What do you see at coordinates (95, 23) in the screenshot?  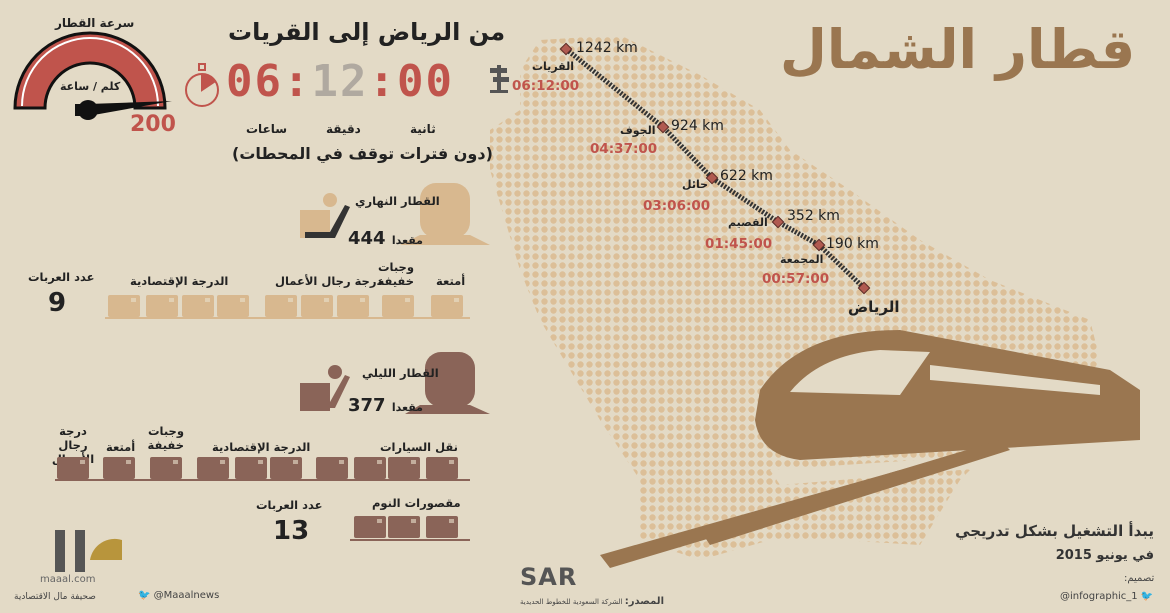 I see `speed-label: سرعة القطار` at bounding box center [95, 23].